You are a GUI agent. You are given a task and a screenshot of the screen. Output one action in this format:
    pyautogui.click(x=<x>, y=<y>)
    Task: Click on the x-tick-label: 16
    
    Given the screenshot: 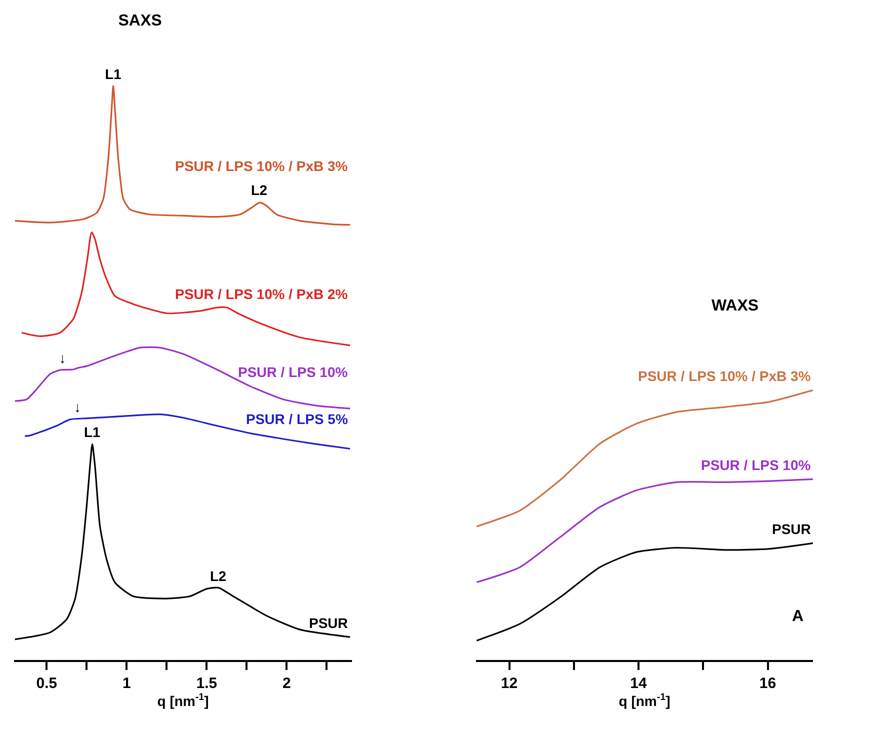 What is the action you would take?
    pyautogui.click(x=767, y=683)
    